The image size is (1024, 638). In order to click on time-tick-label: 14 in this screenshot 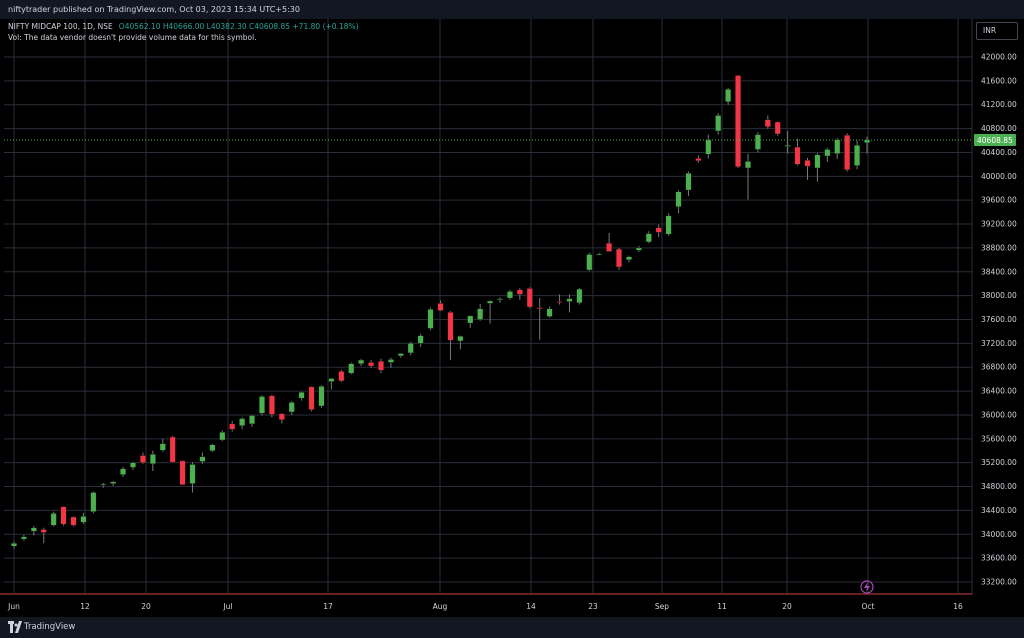, I will do `click(531, 606)`.